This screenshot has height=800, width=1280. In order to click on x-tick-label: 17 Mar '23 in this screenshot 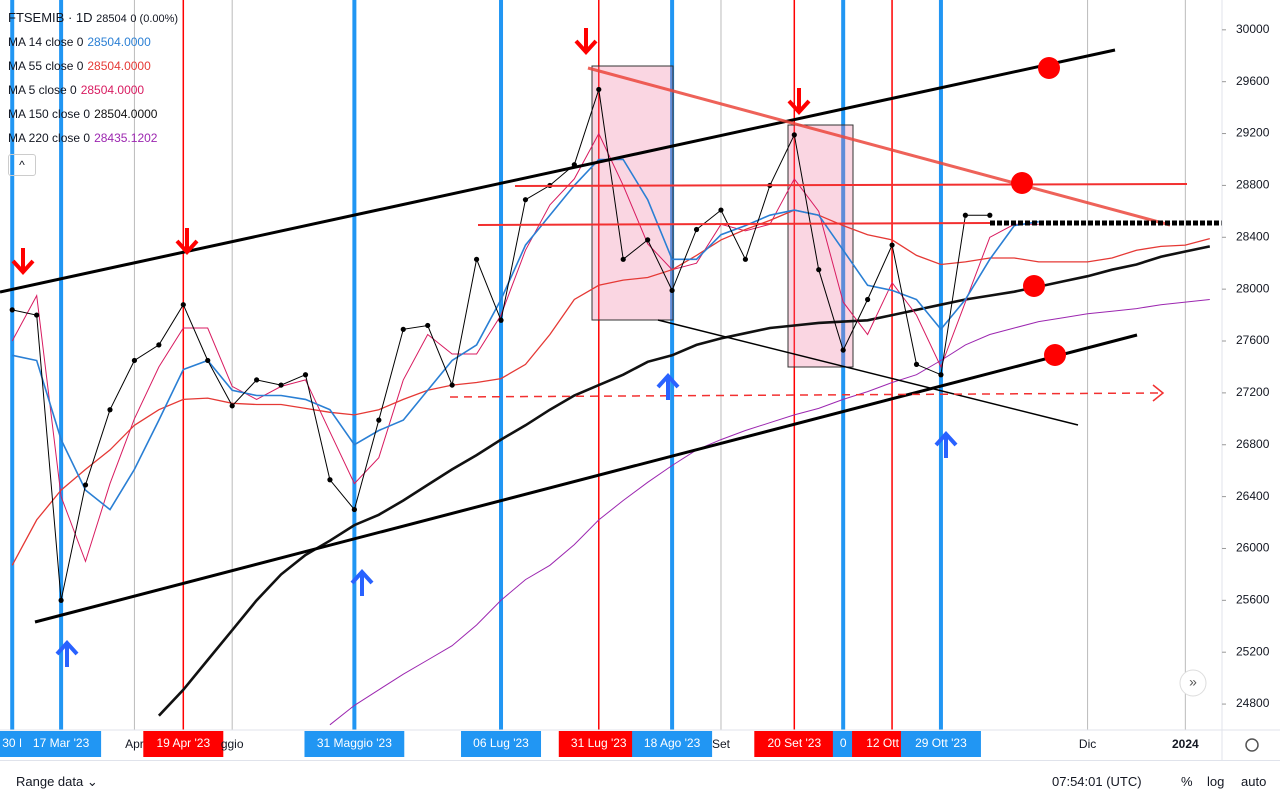, I will do `click(61, 743)`.